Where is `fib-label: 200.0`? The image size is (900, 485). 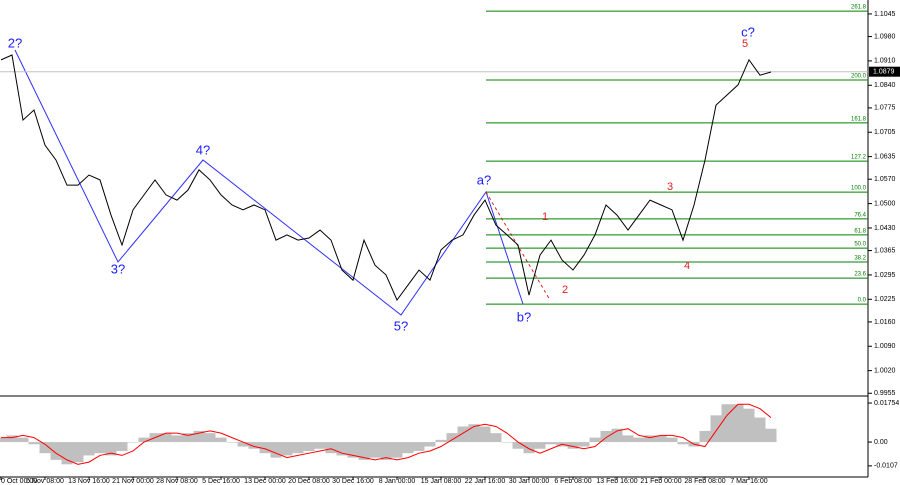 fib-label: 200.0 is located at coordinates (859, 77).